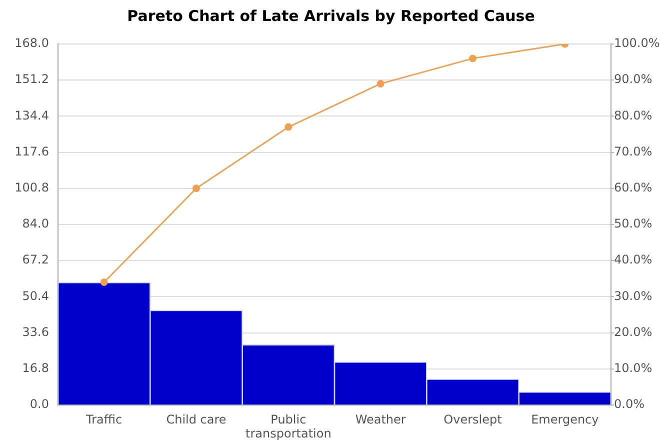 This screenshot has height=444, width=662. What do you see at coordinates (633, 115) in the screenshot?
I see `y2-tick-label: 80.0%` at bounding box center [633, 115].